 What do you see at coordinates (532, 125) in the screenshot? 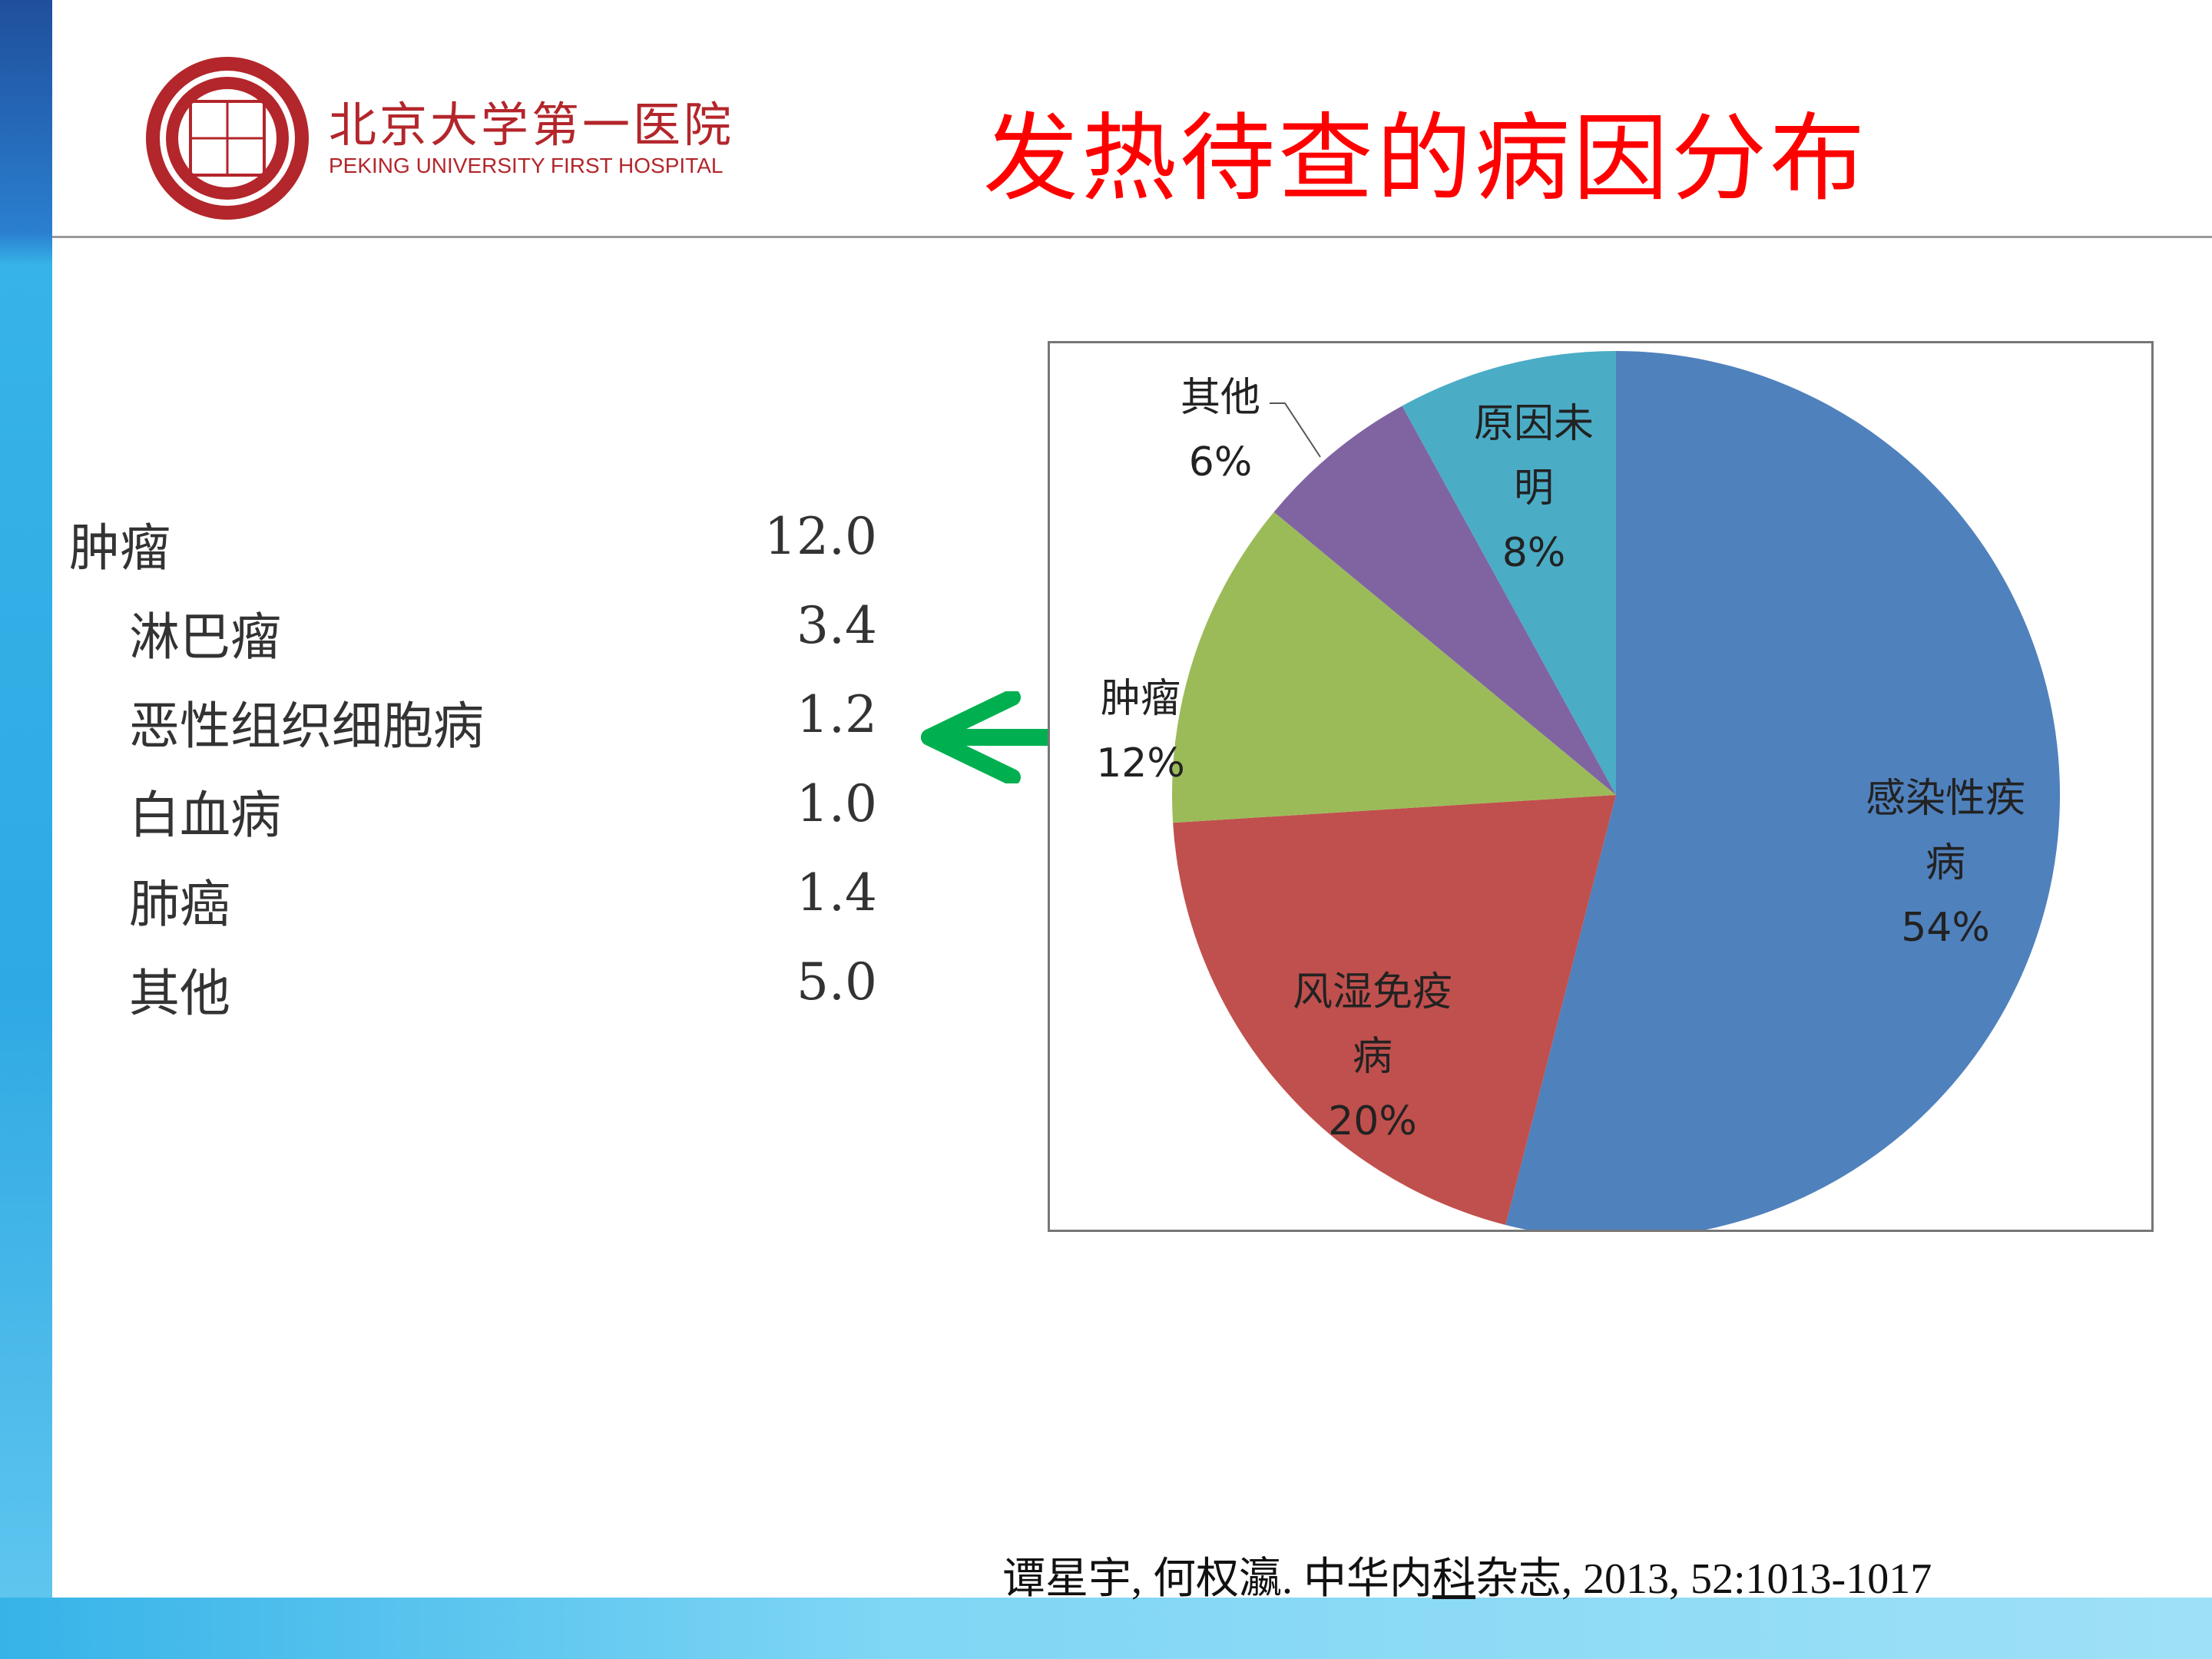
I see `hospital-name-cn: 北京大学第一医院` at bounding box center [532, 125].